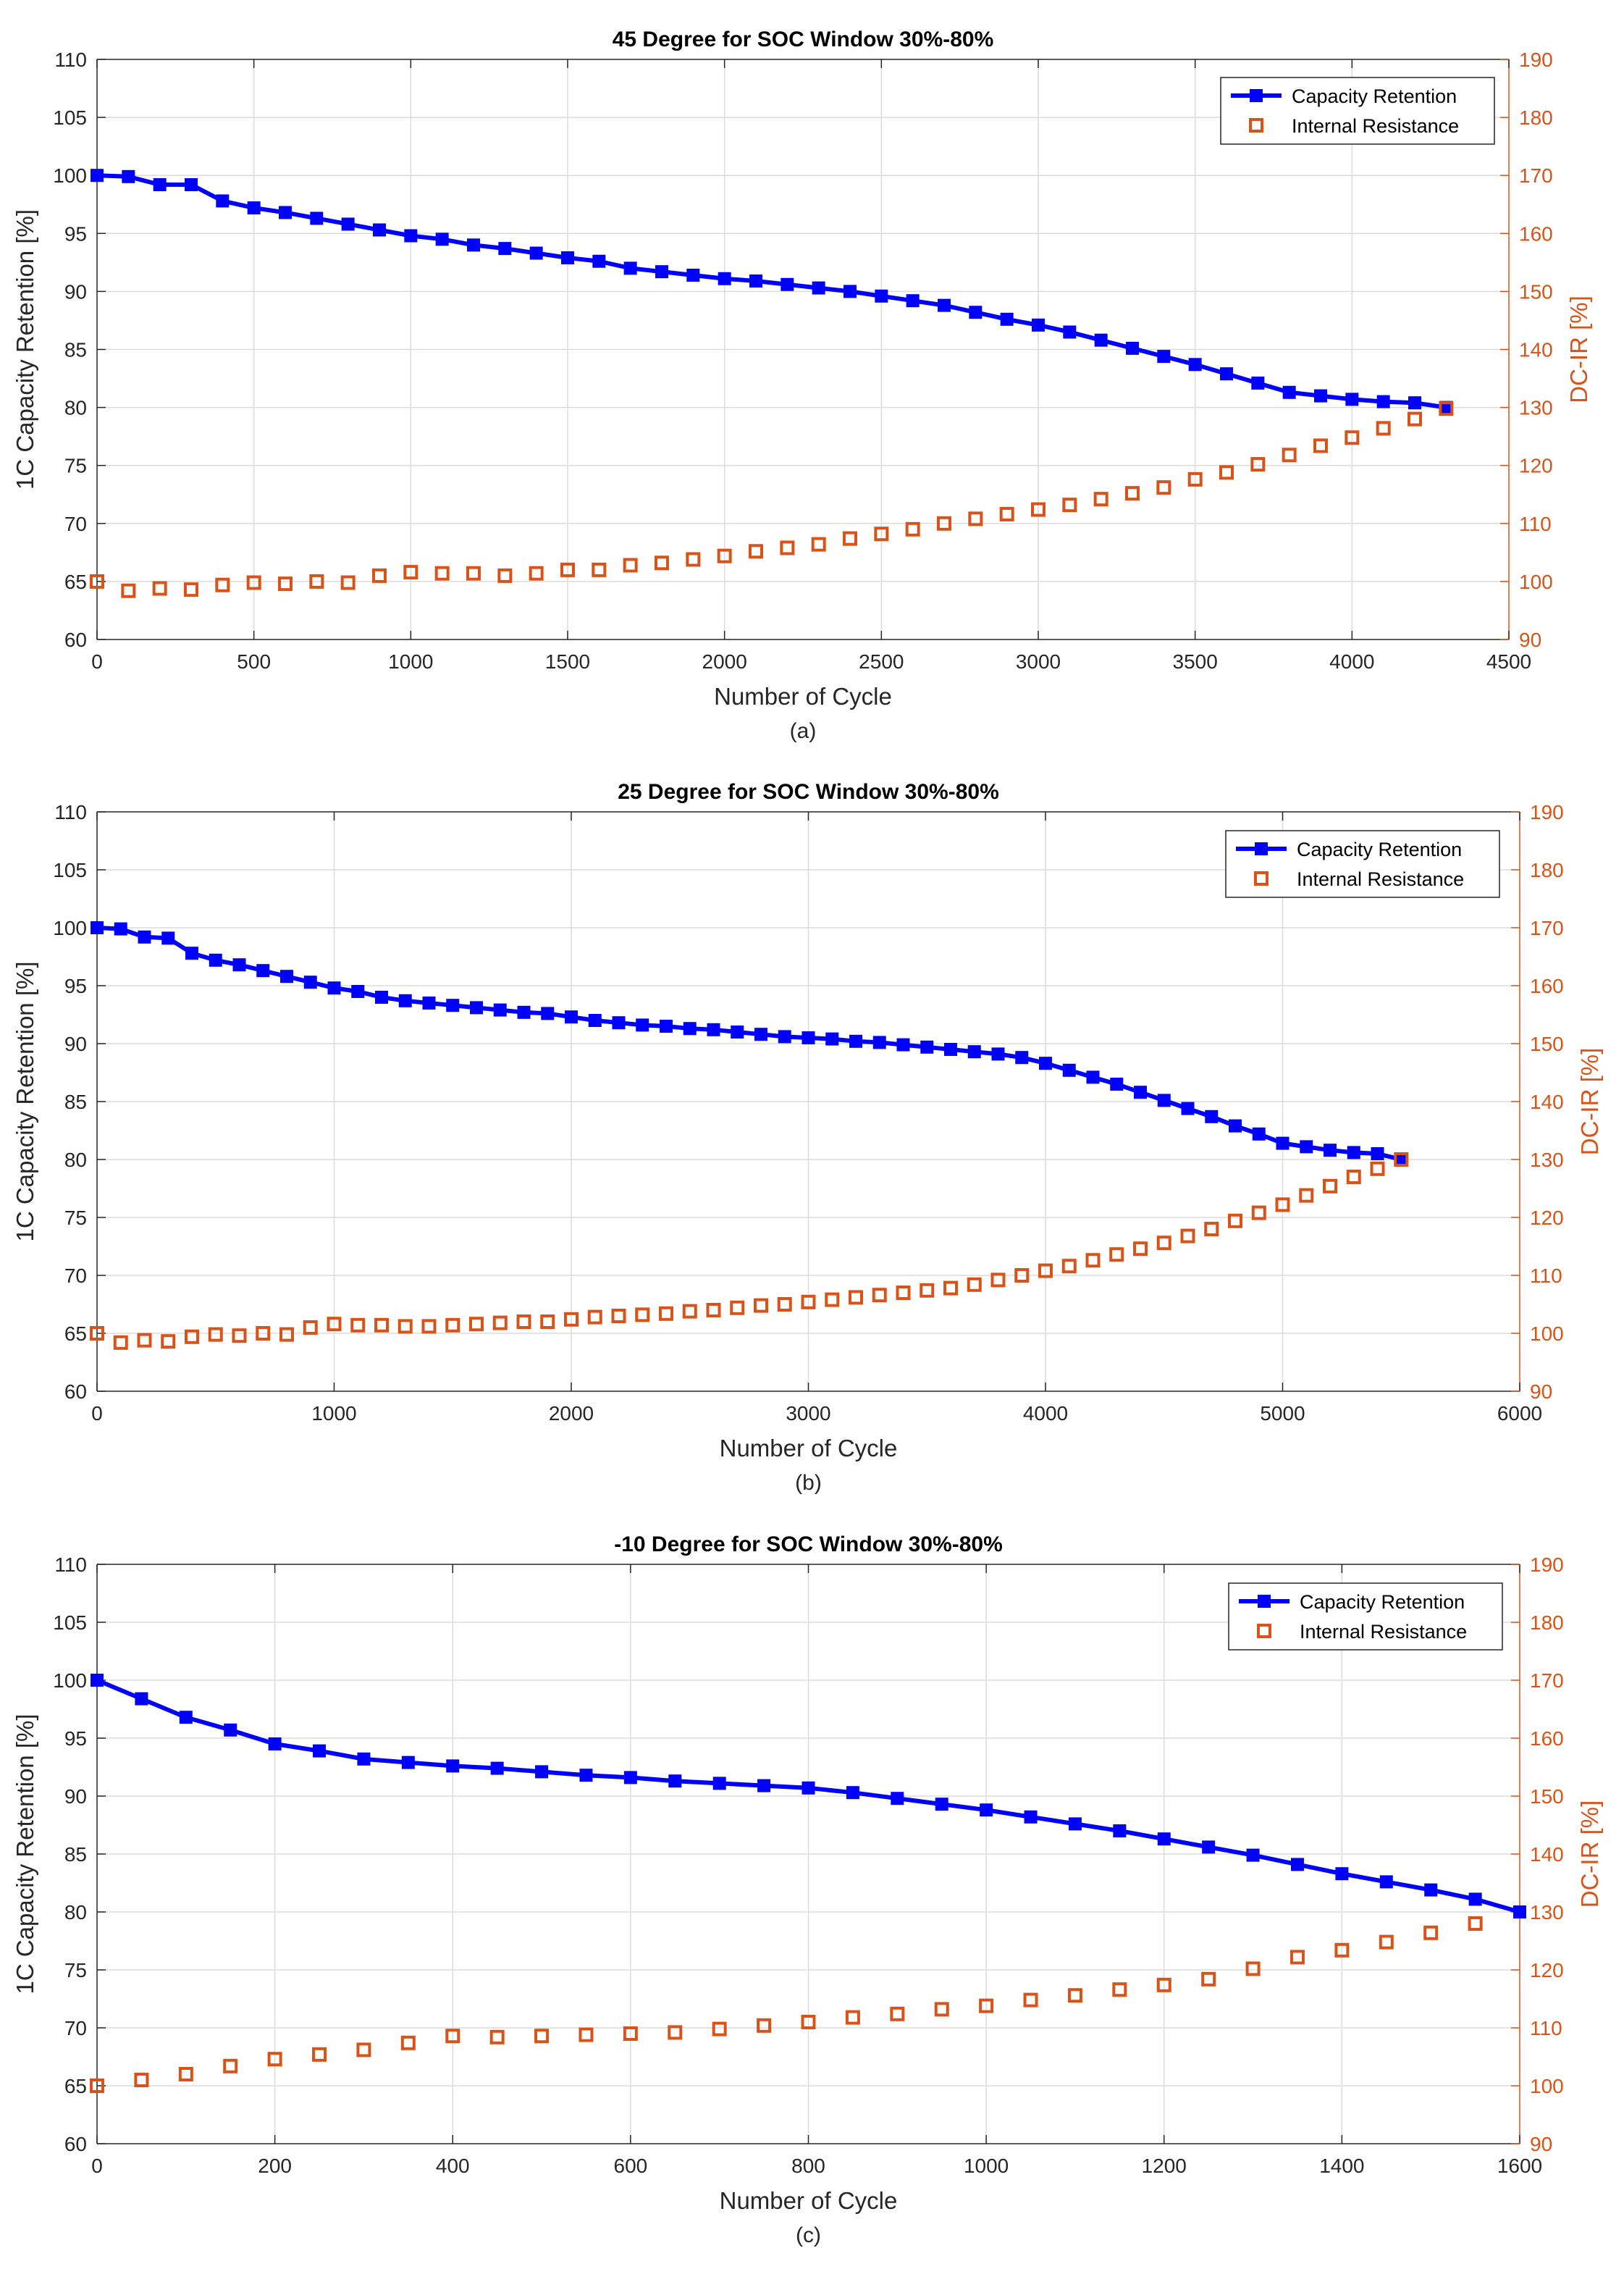  Describe the element at coordinates (70, 175) in the screenshot. I see `y-tick-label: 100` at that location.